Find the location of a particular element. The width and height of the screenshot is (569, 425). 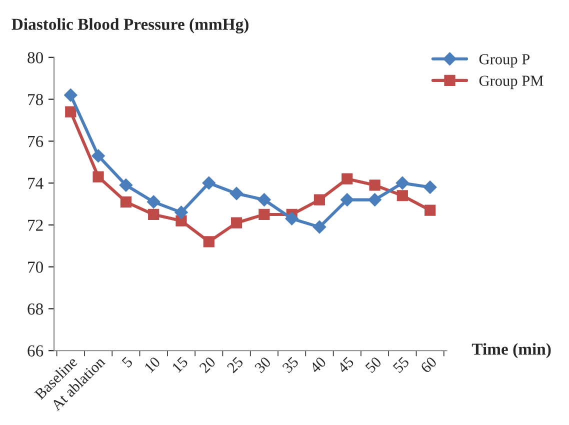

x-tick-label: 50 is located at coordinates (373, 365).